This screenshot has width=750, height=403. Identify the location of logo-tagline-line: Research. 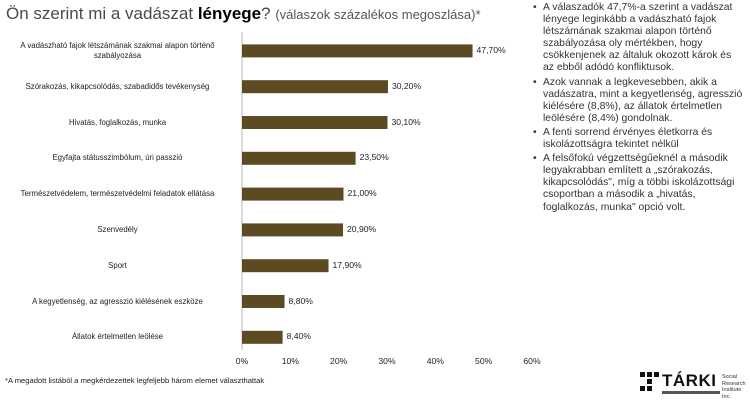
(734, 383).